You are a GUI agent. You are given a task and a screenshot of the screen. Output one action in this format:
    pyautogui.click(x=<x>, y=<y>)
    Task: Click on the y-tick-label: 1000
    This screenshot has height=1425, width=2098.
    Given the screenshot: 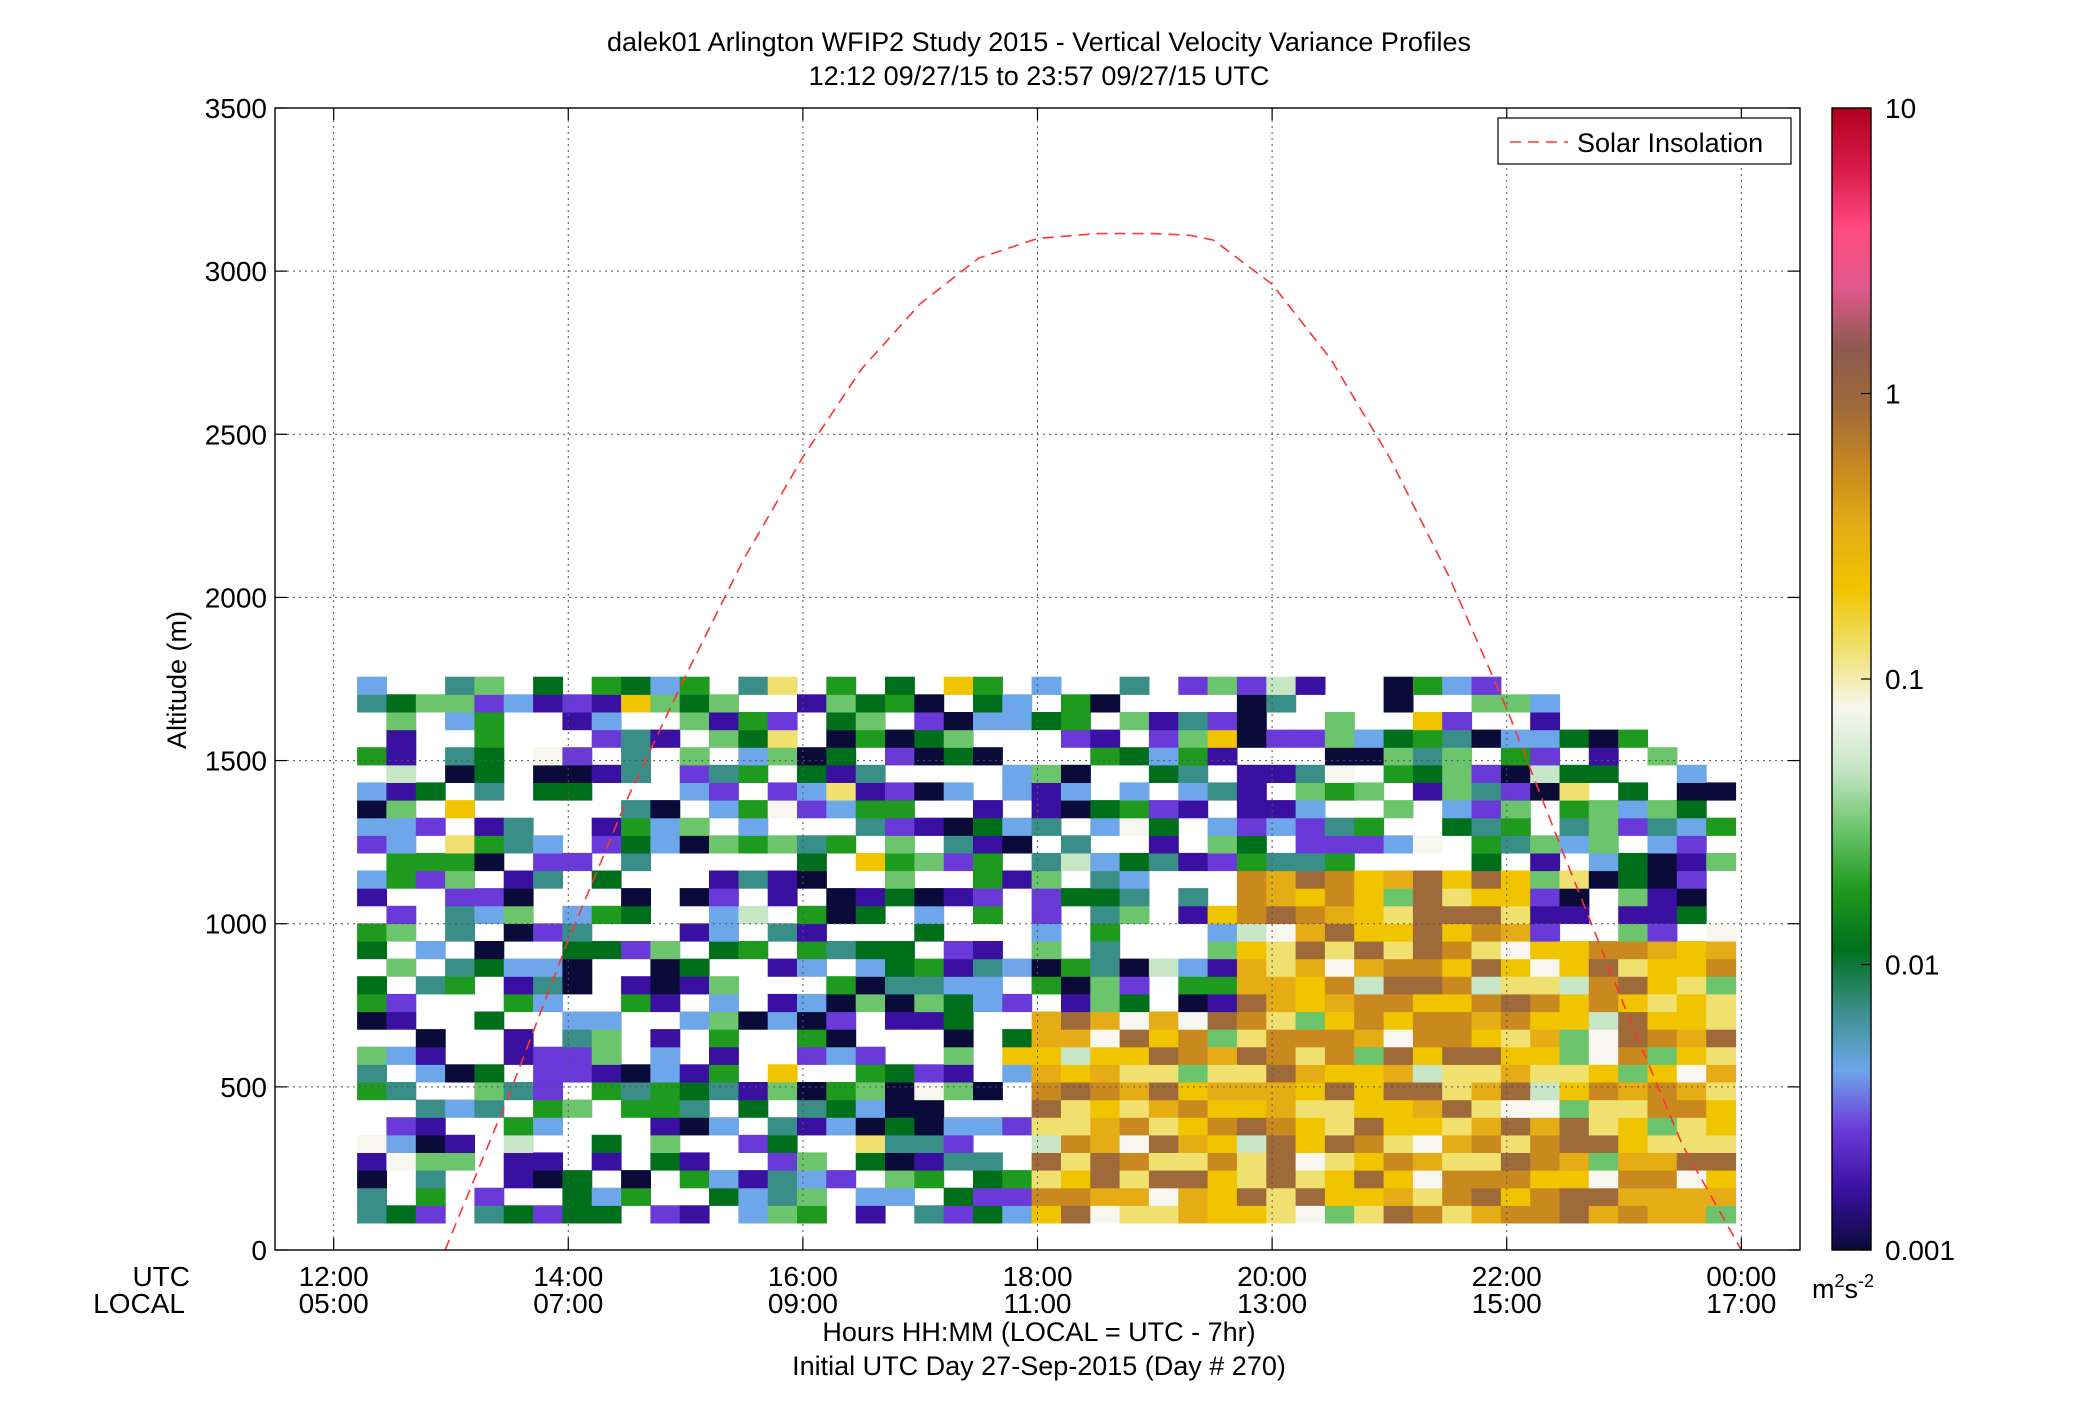 What is the action you would take?
    pyautogui.click(x=236, y=924)
    